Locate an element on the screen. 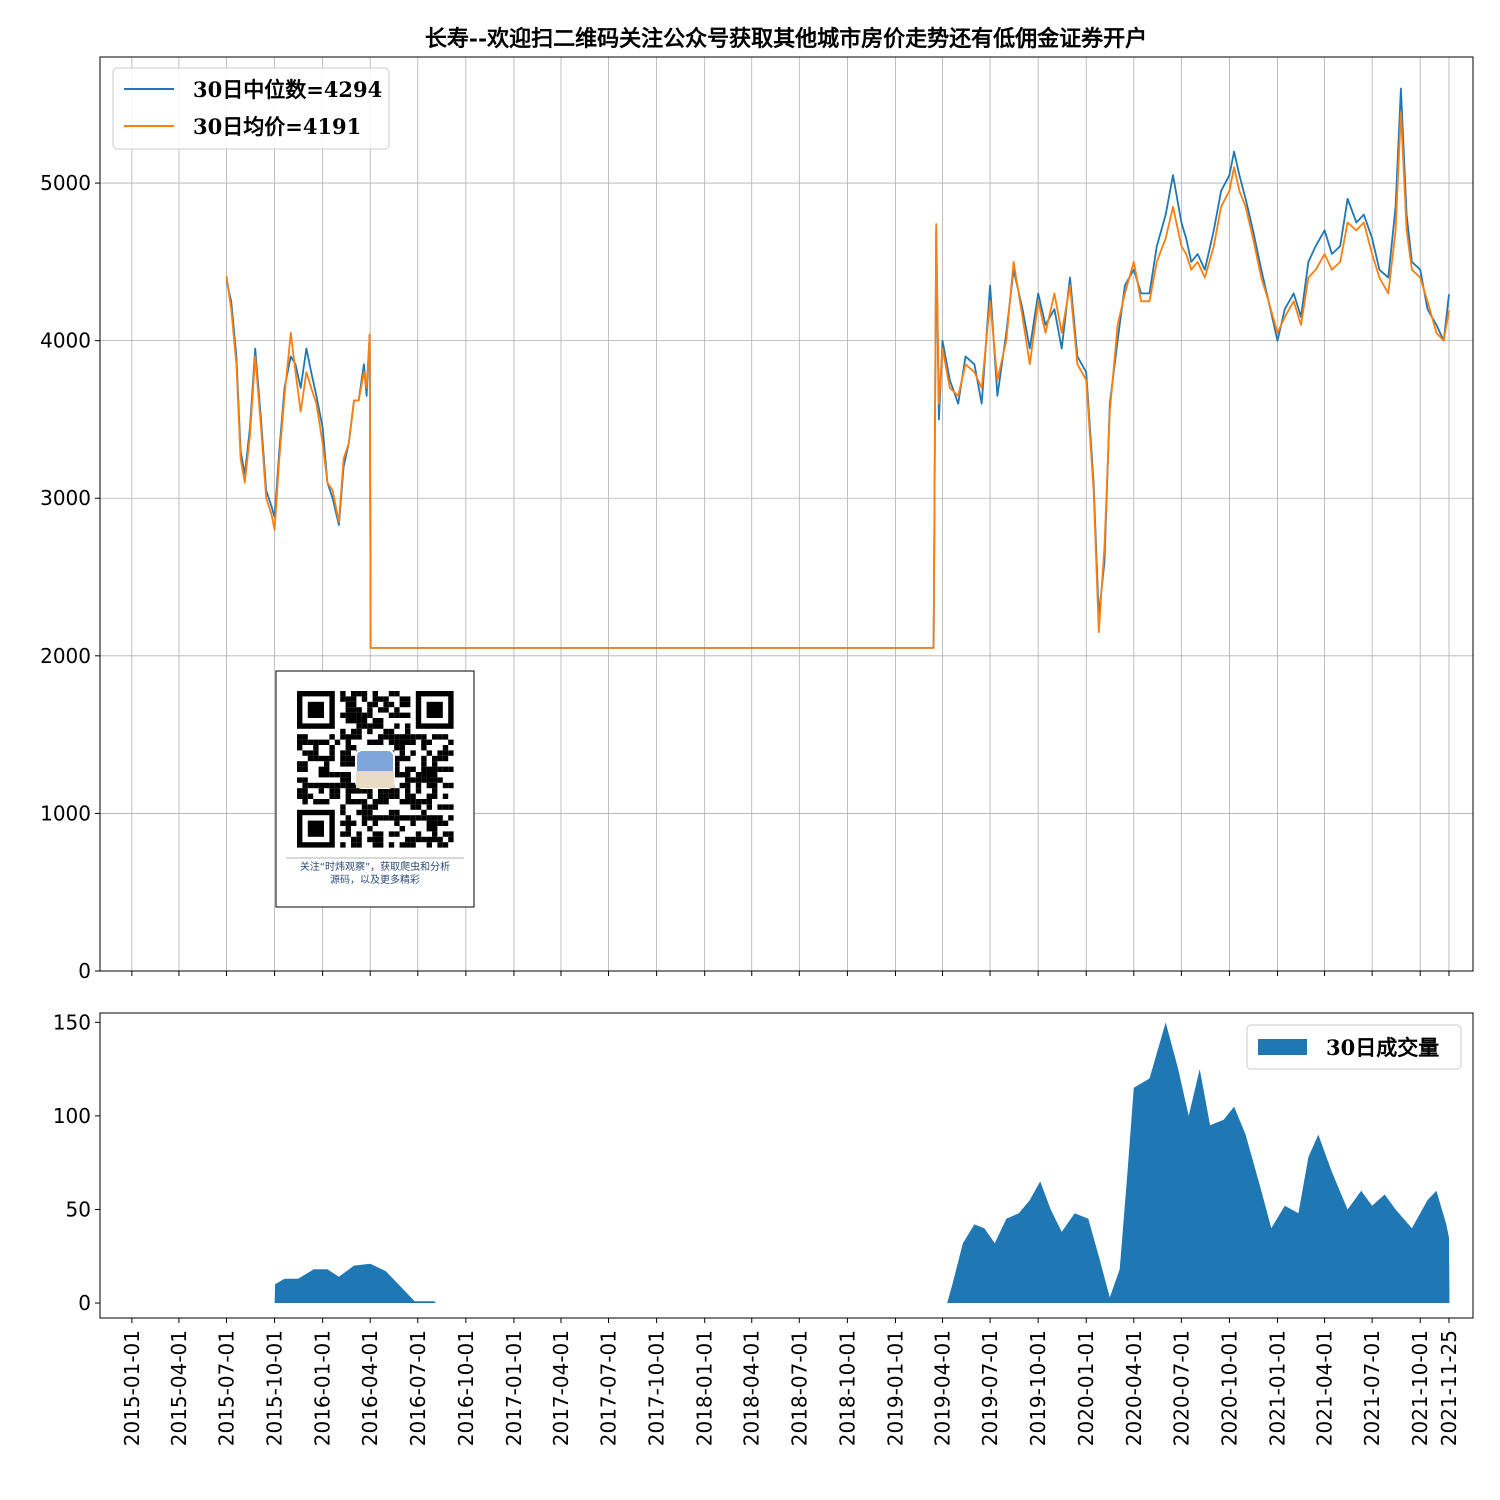 The width and height of the screenshot is (1500, 1500). qr-finder-core is located at coordinates (315, 828).